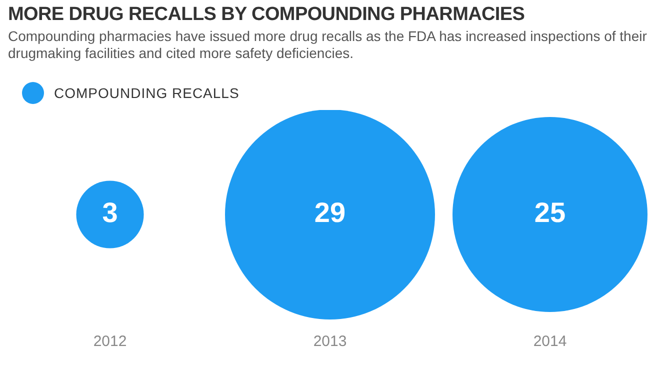  Describe the element at coordinates (550, 212) in the screenshot. I see `data-label: 25` at that location.